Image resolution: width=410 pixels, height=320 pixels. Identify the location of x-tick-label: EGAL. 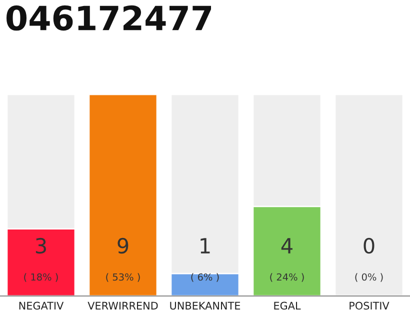
(287, 306).